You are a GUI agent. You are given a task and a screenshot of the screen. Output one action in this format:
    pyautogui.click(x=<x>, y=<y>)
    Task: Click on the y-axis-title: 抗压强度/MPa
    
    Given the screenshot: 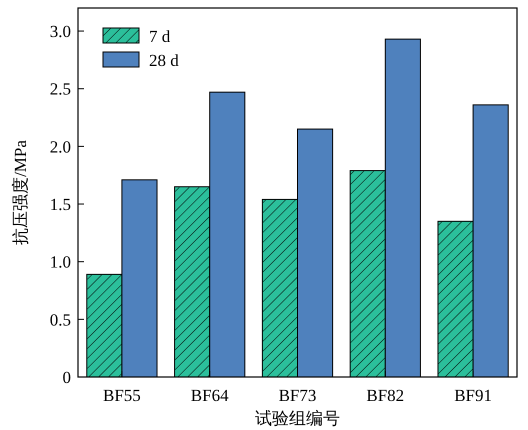 What is the action you would take?
    pyautogui.click(x=20, y=192)
    